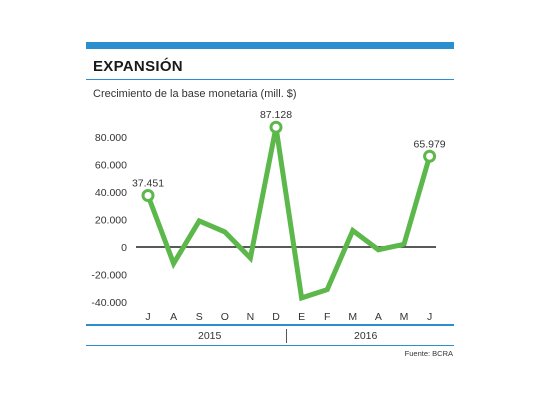 The image size is (540, 405). I want to click on x-tick-label: D, so click(276, 317).